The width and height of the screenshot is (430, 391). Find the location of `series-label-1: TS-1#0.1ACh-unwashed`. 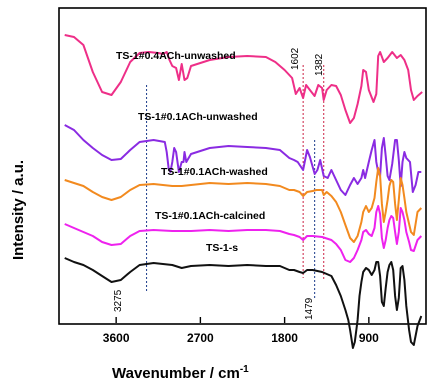

series-label-1: TS-1#0.1ACh-unwashed is located at coordinates (198, 117).